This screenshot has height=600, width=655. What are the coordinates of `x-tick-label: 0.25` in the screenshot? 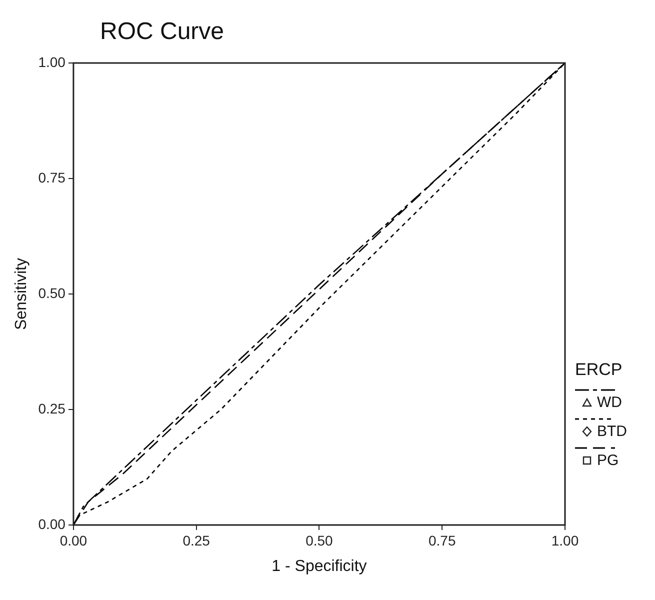 It's located at (196, 540).